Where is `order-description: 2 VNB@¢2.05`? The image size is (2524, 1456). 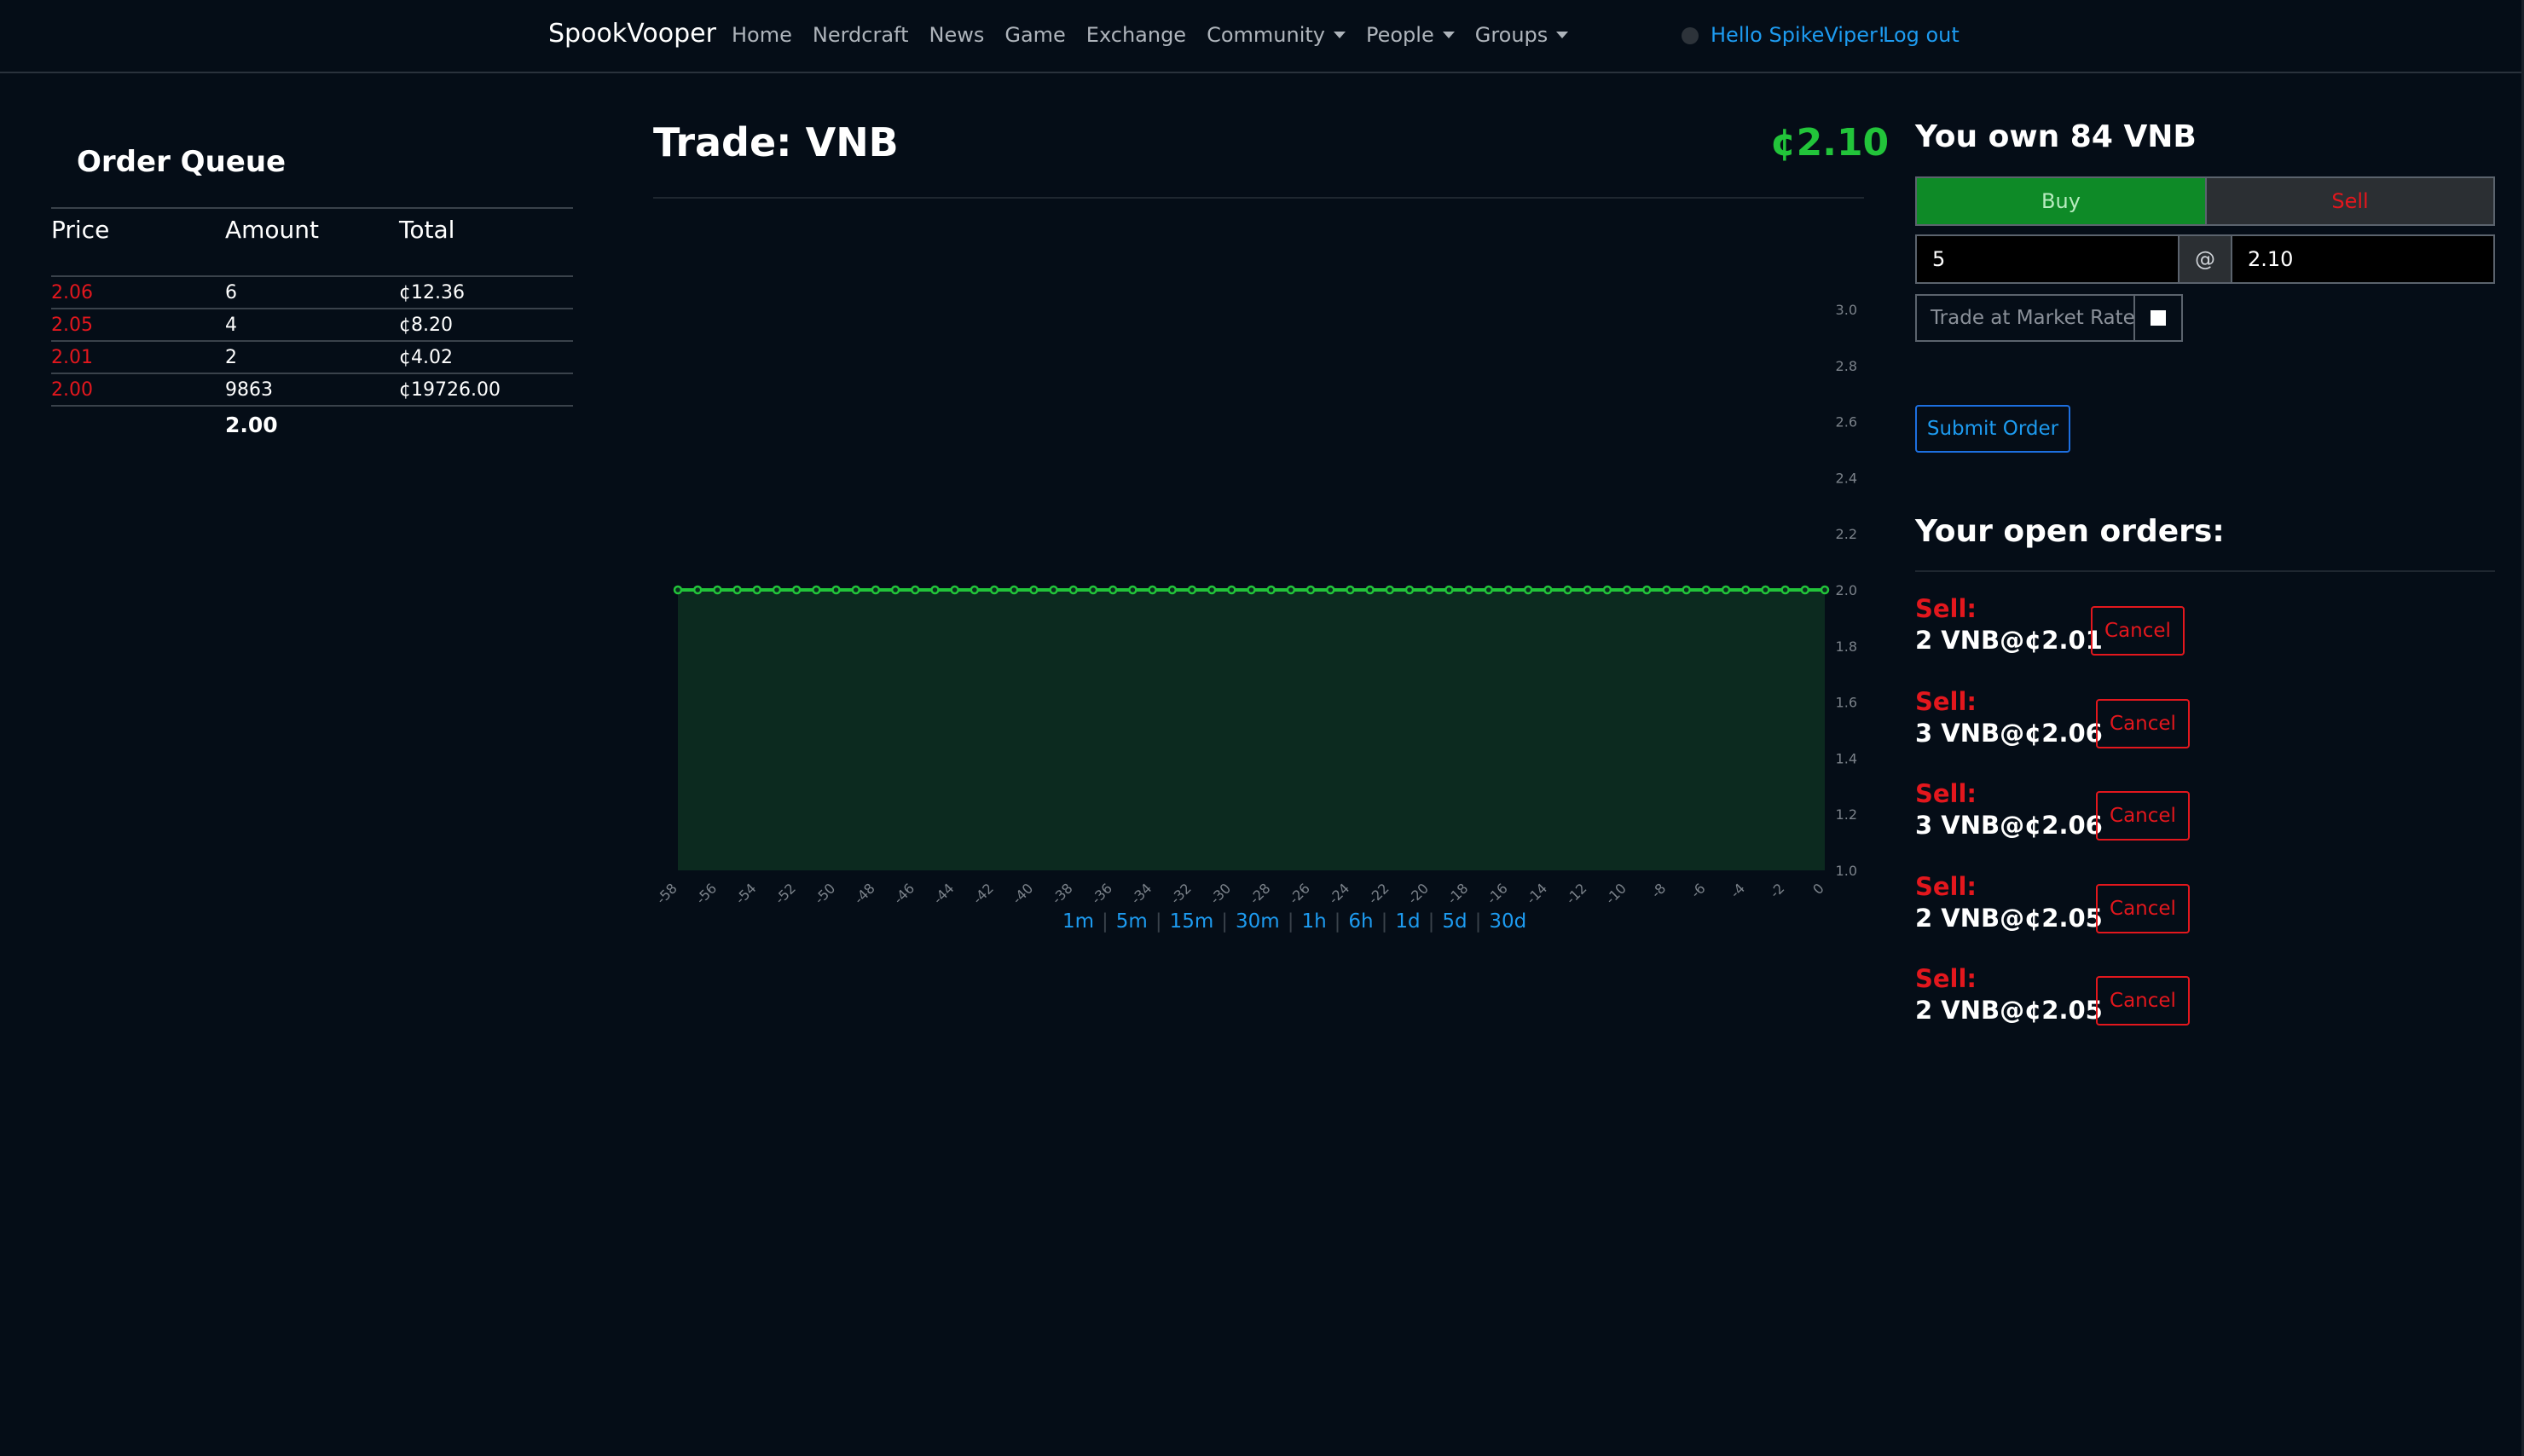
order-description: 2 VNB@¢2.05 is located at coordinates (2009, 1010).